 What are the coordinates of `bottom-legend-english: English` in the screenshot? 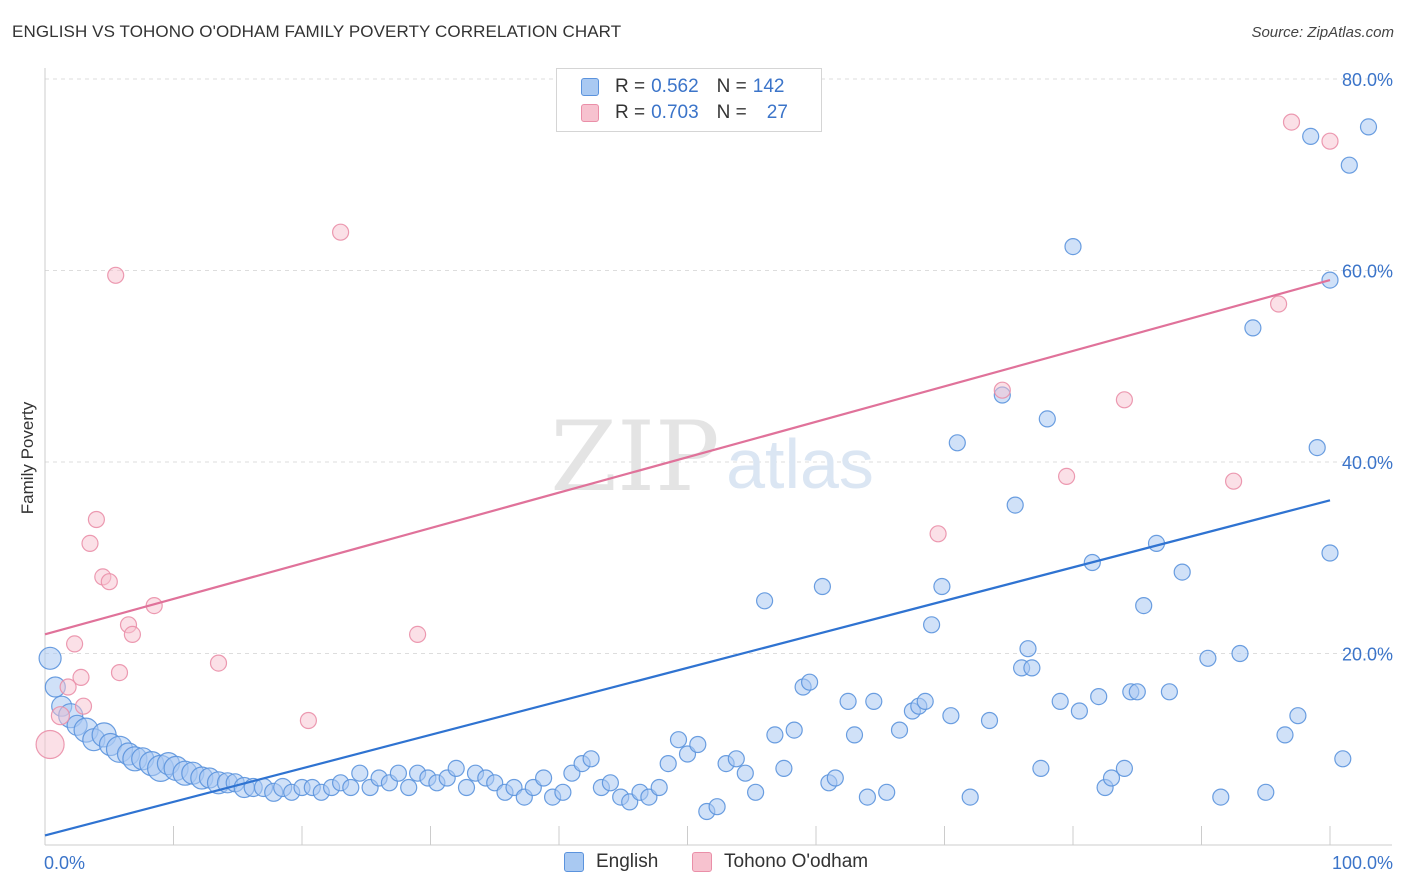 It's located at (611, 862).